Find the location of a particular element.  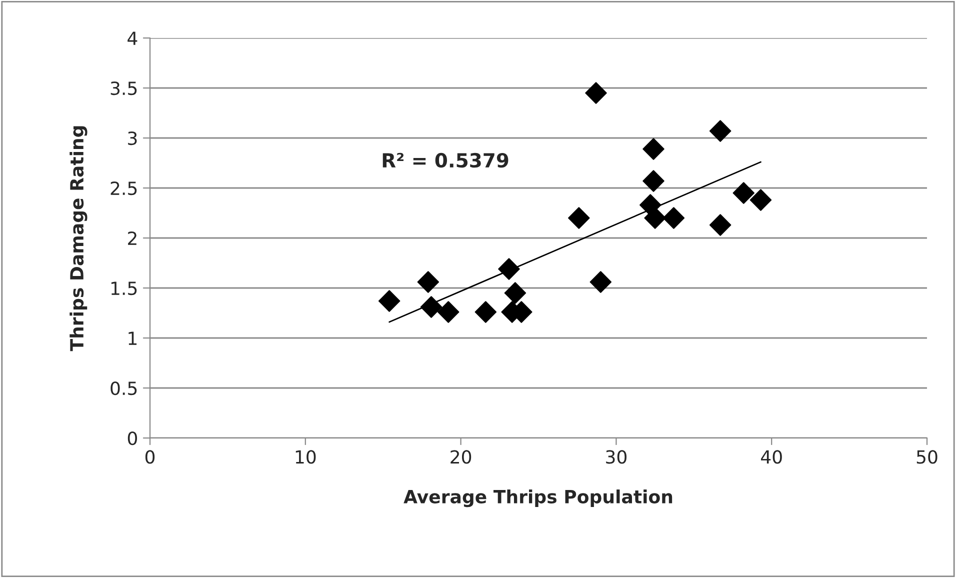

y-tick-label: 2.5 is located at coordinates (123, 188).